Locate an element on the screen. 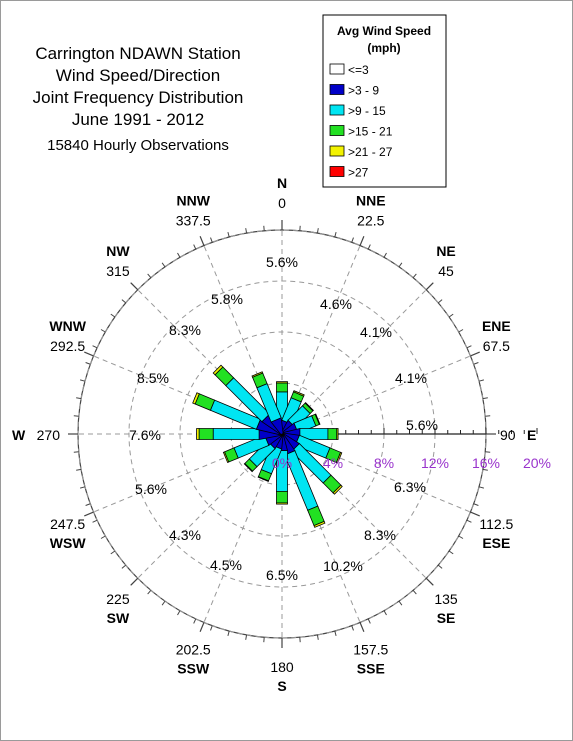 This screenshot has width=573, height=741. frequency-label: 8.5% is located at coordinates (153, 378).